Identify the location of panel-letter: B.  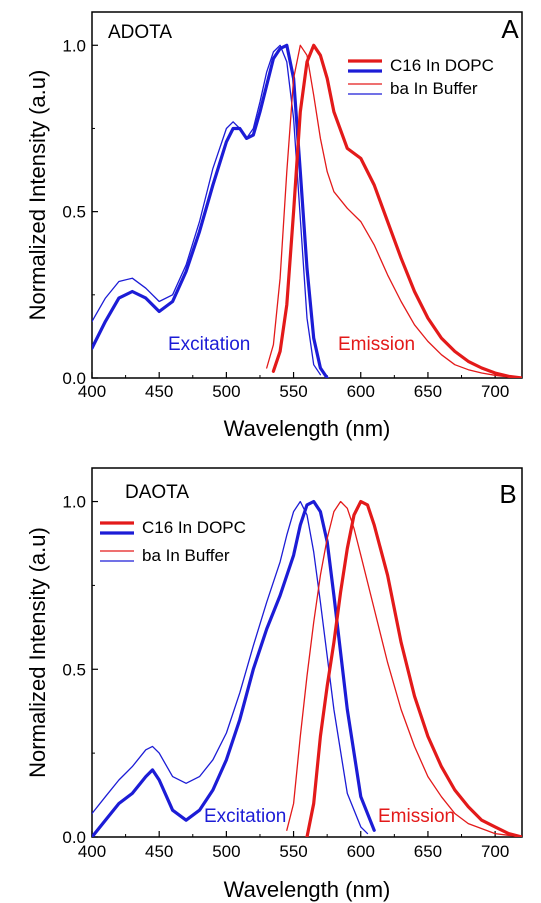
(507, 494).